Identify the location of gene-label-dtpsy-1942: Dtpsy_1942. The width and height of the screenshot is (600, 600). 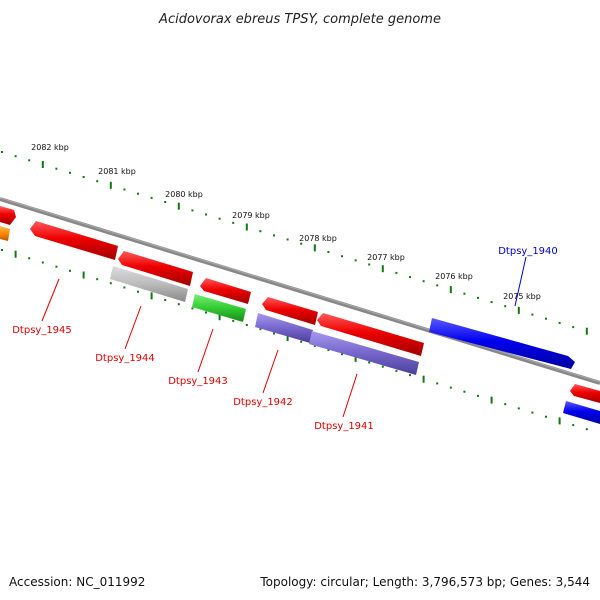
(263, 402).